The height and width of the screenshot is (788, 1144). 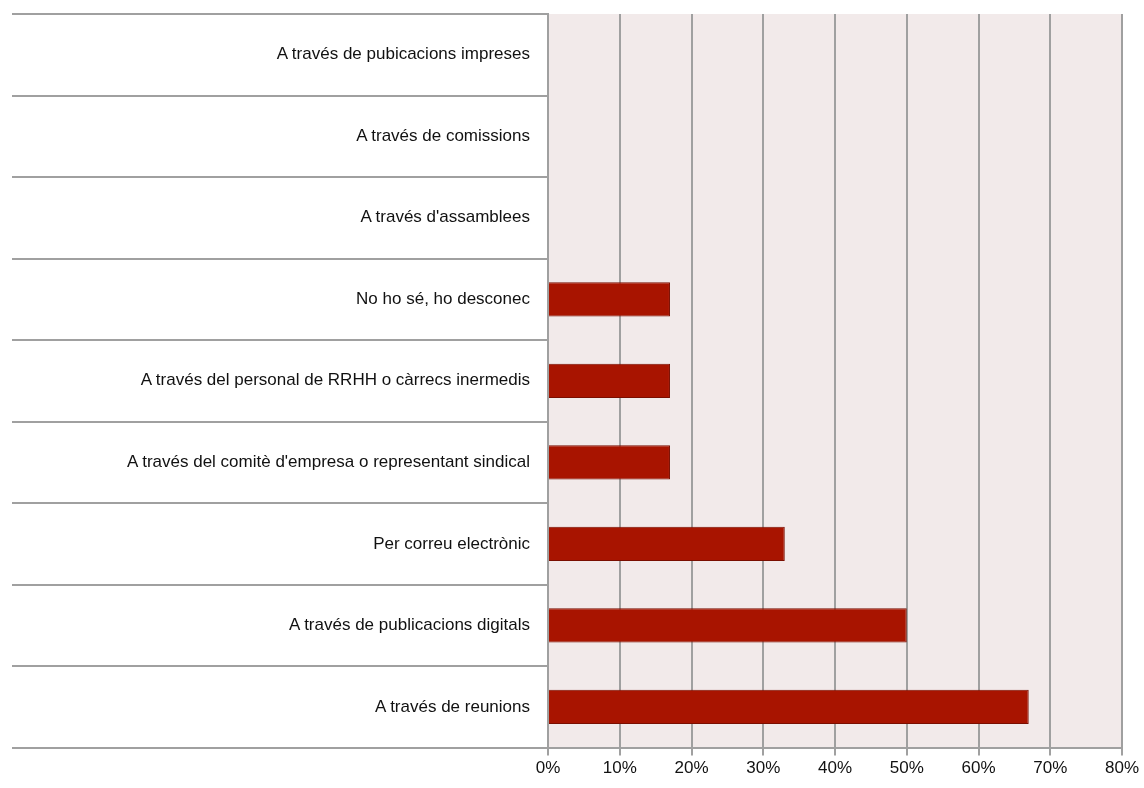 What do you see at coordinates (619, 768) in the screenshot?
I see `x-tick-label: 10%` at bounding box center [619, 768].